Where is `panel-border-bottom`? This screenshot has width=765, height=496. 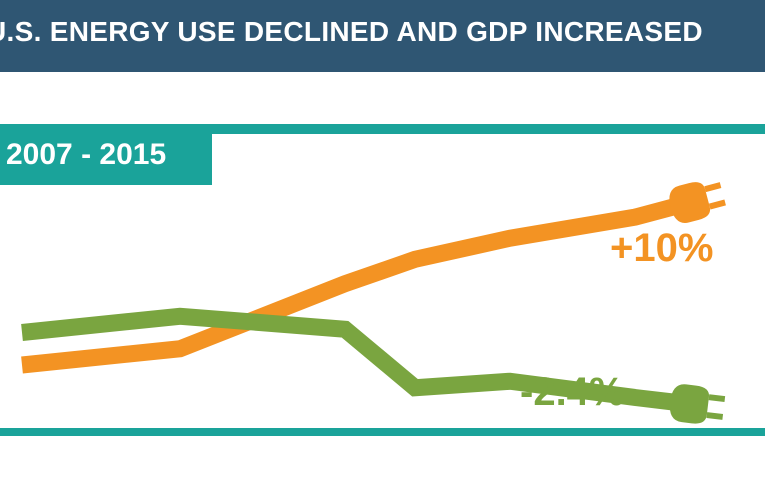 panel-border-bottom is located at coordinates (382, 432).